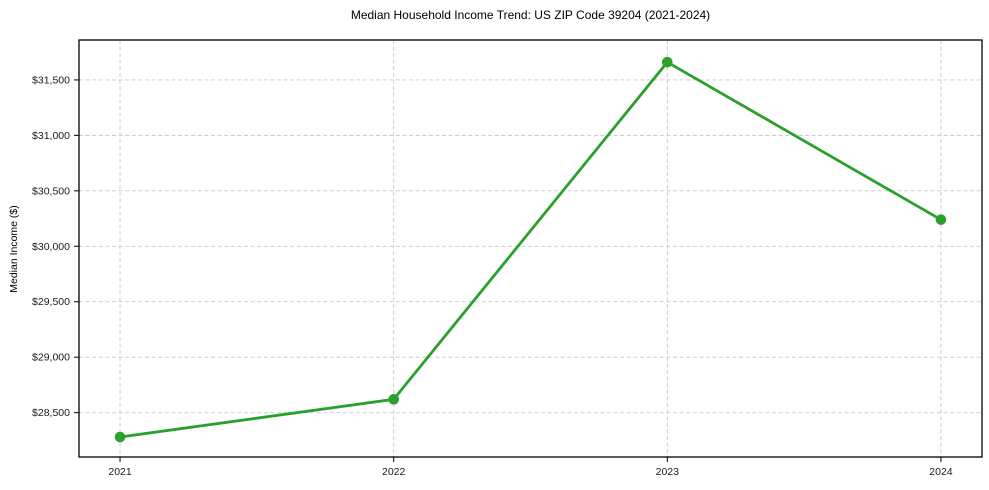 The height and width of the screenshot is (490, 989). Describe the element at coordinates (668, 472) in the screenshot. I see `x-tick-label: 2023` at that location.